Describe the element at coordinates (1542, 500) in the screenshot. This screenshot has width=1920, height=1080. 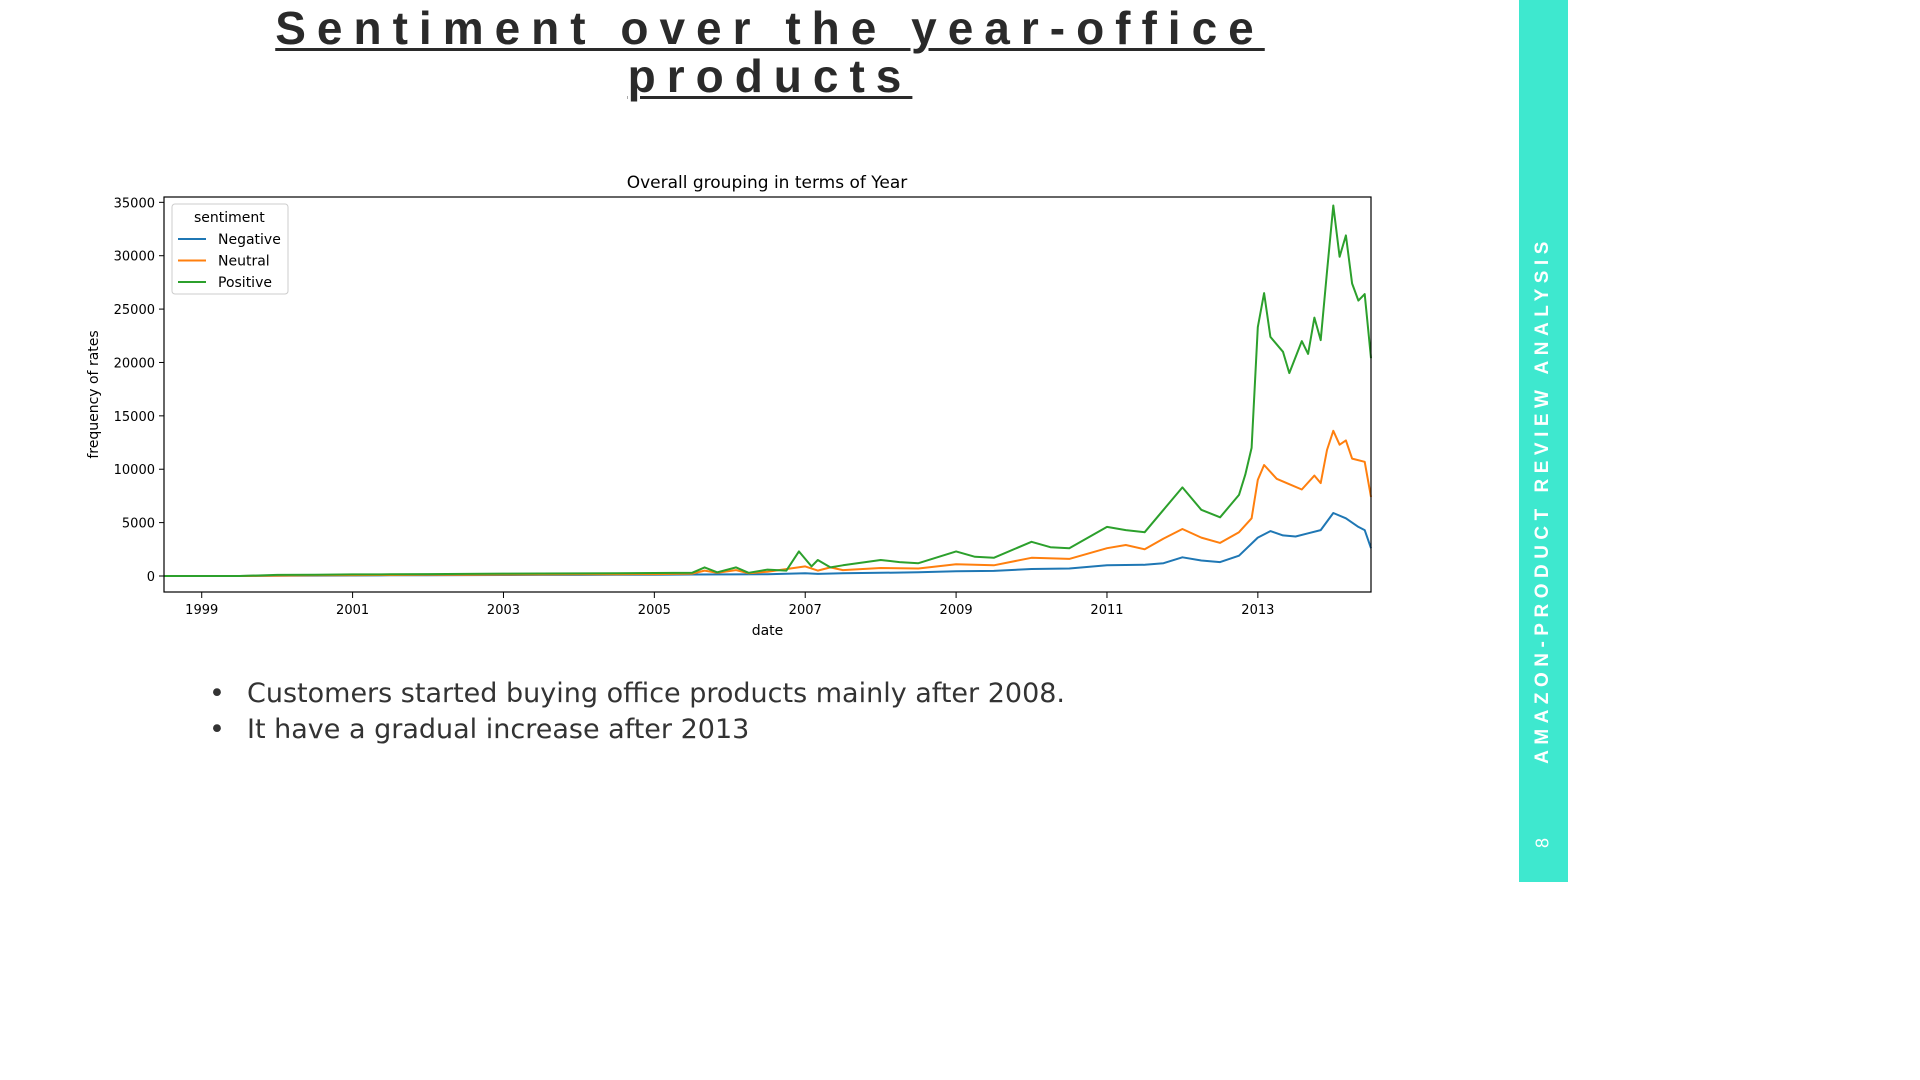
I see `side-label: AMAZON-PRODUCT REVIEW ANALYSIS` at that location.